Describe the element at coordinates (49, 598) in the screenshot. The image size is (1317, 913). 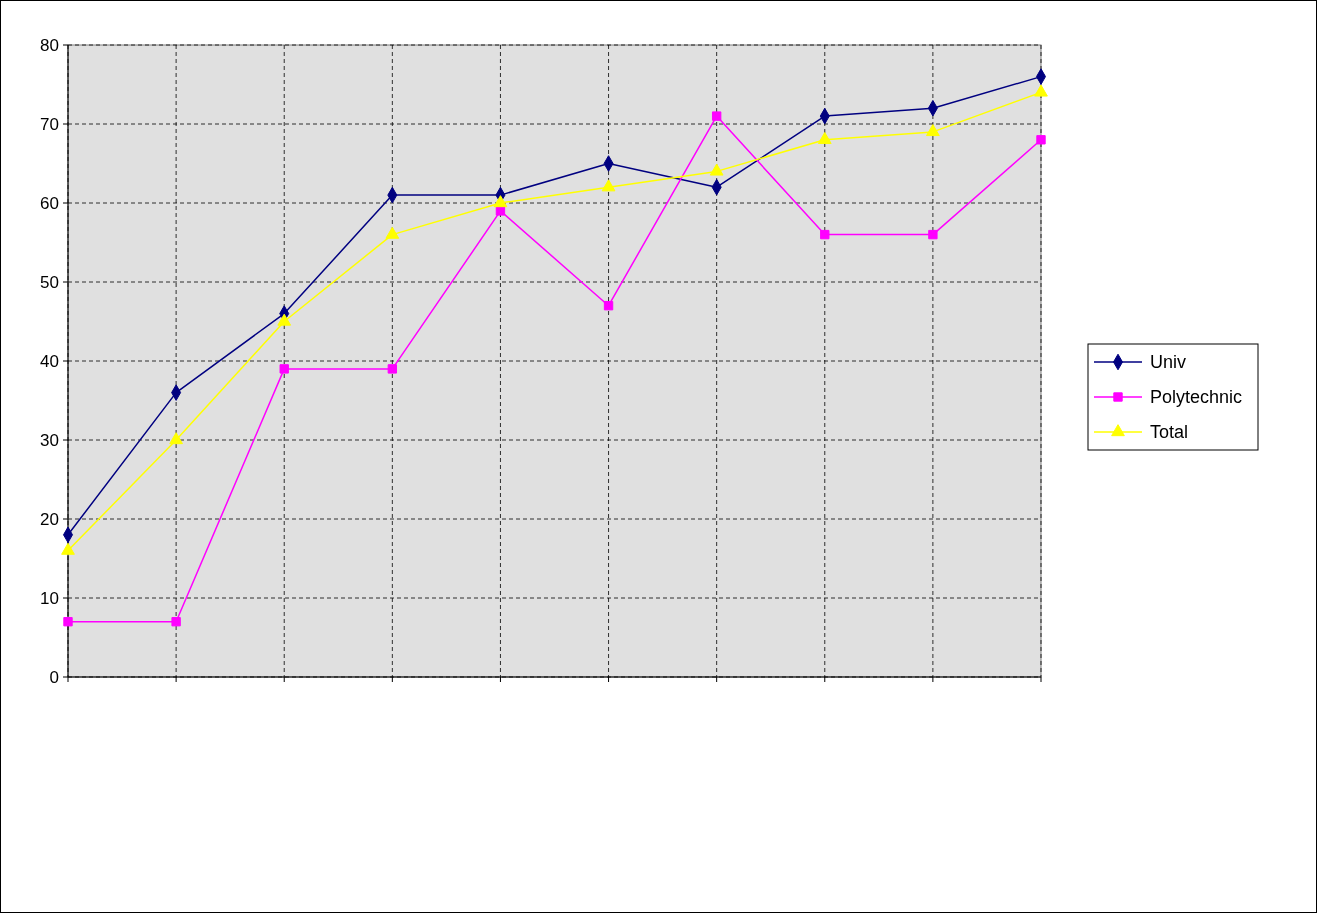
I see `y-tick-label: 10` at that location.